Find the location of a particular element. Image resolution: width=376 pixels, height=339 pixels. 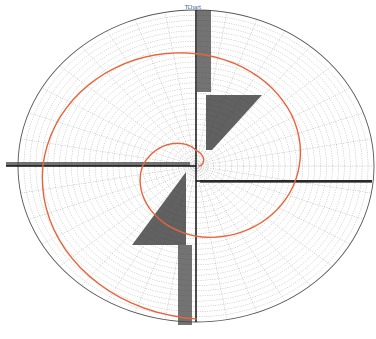

upper-label-band is located at coordinates (204, 51).